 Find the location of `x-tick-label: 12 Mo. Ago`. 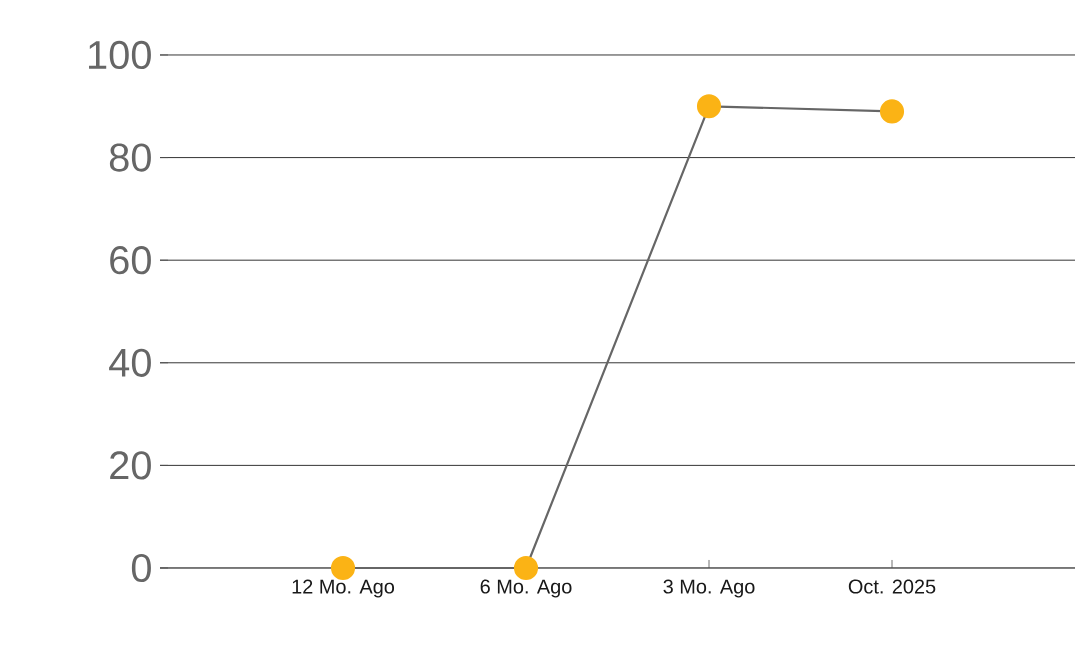

x-tick-label: 12 Mo. Ago is located at coordinates (343, 588).